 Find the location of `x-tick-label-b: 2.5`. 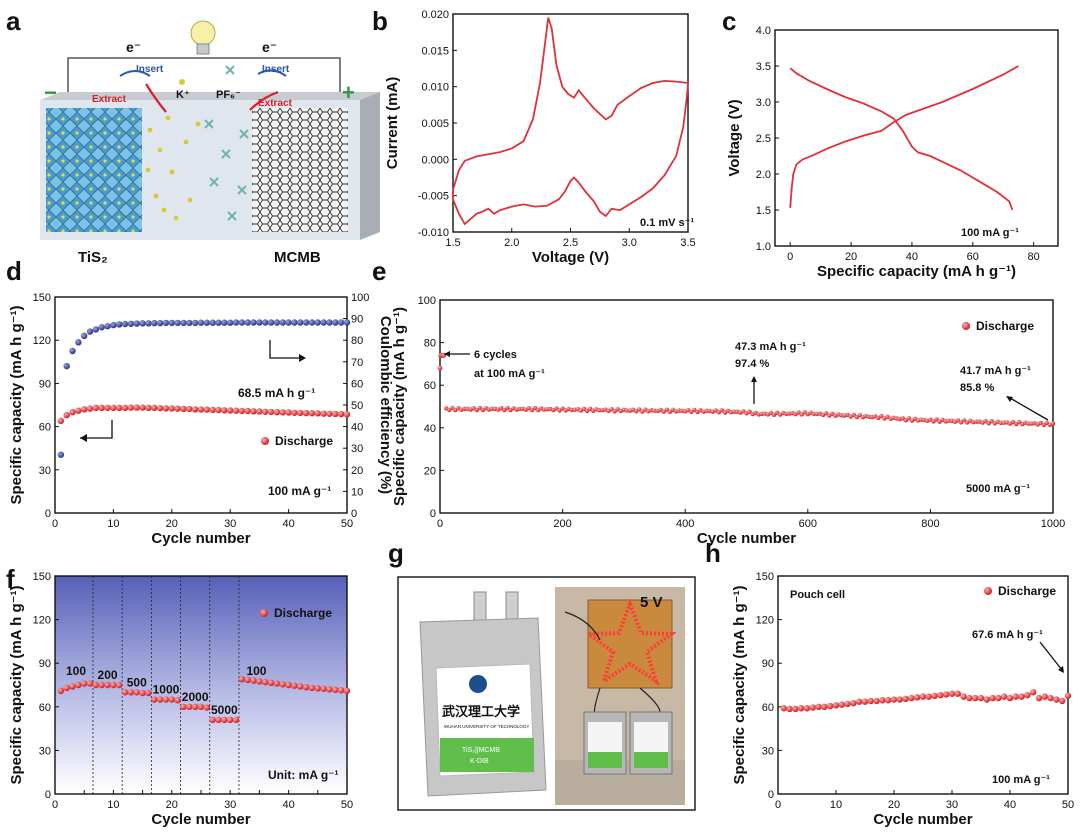

x-tick-label-b: 2.5 is located at coordinates (570, 243).